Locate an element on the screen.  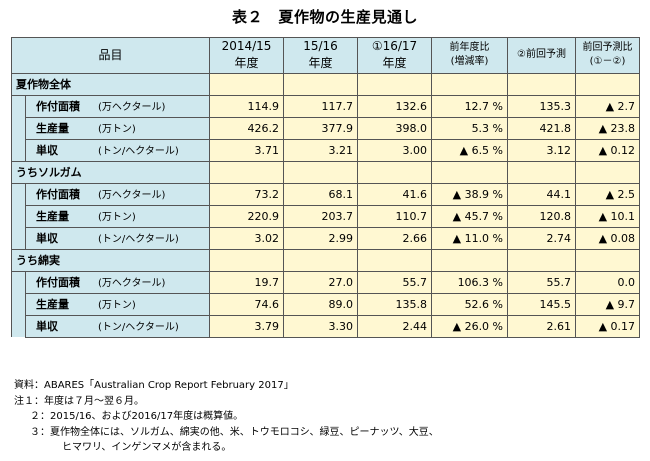
cell-value: 73.2 is located at coordinates (247, 194).